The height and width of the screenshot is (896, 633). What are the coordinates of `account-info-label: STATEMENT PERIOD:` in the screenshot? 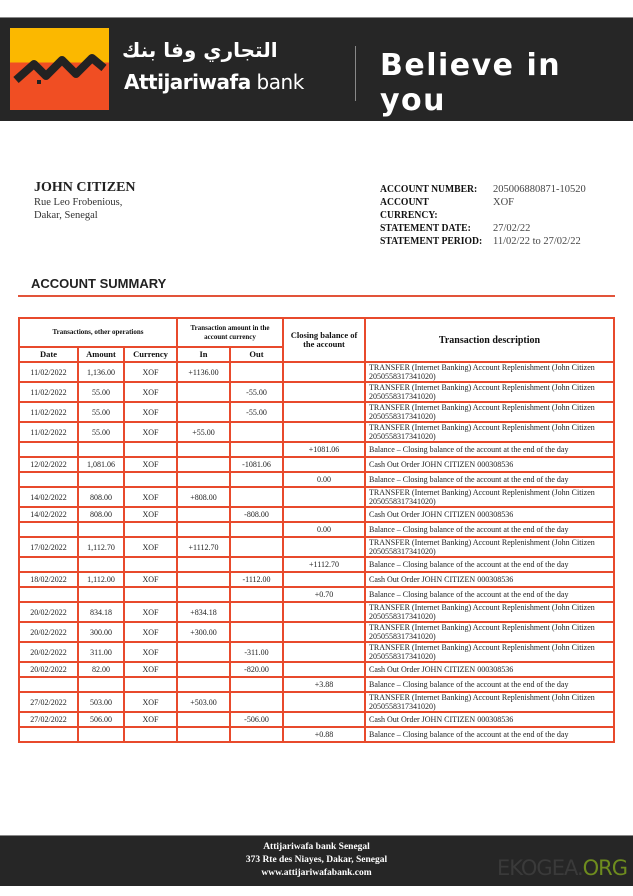 It's located at (431, 241).